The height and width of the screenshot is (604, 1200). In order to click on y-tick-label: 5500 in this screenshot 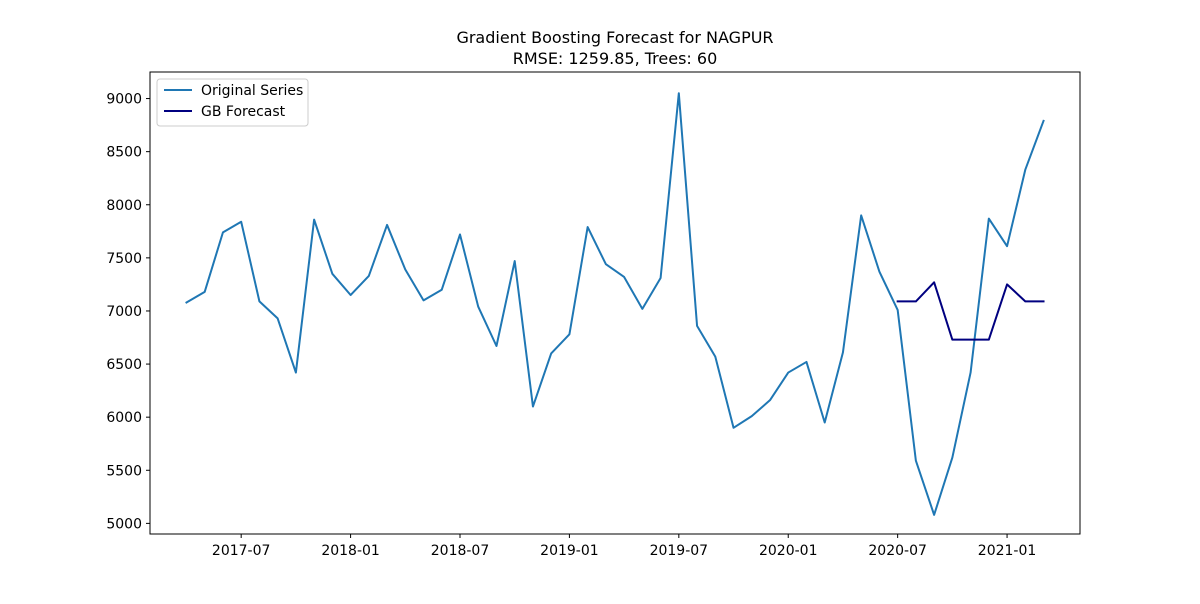, I will do `click(124, 471)`.